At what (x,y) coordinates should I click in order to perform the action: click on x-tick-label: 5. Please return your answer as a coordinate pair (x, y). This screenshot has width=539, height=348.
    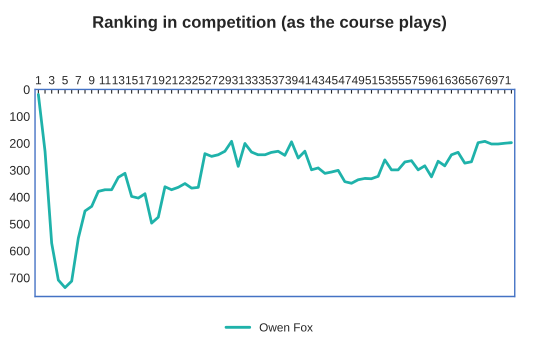
    Looking at the image, I should click on (65, 80).